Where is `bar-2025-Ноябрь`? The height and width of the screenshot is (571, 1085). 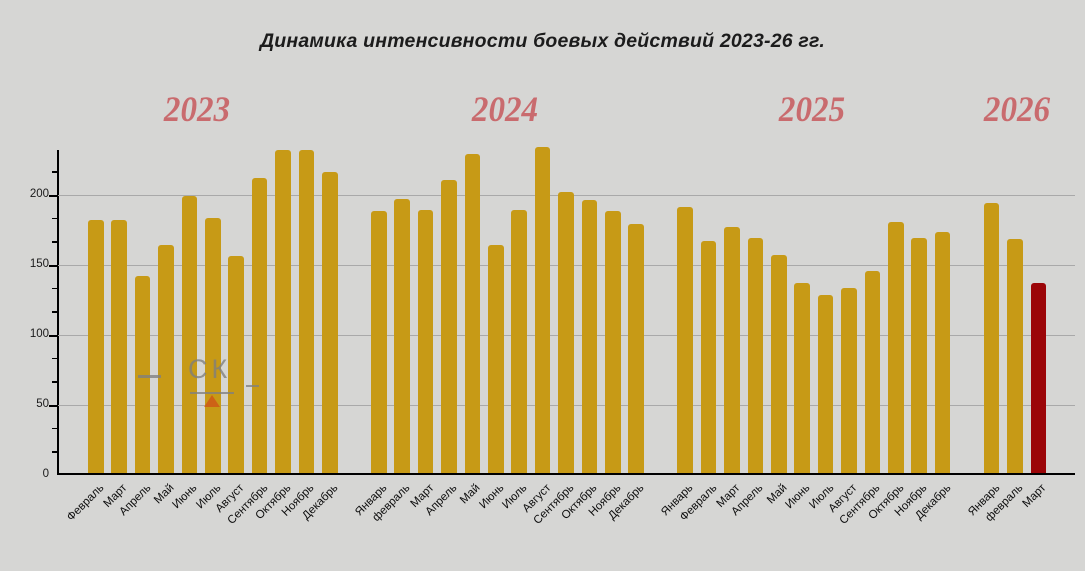 bar-2025-Ноябрь is located at coordinates (919, 355).